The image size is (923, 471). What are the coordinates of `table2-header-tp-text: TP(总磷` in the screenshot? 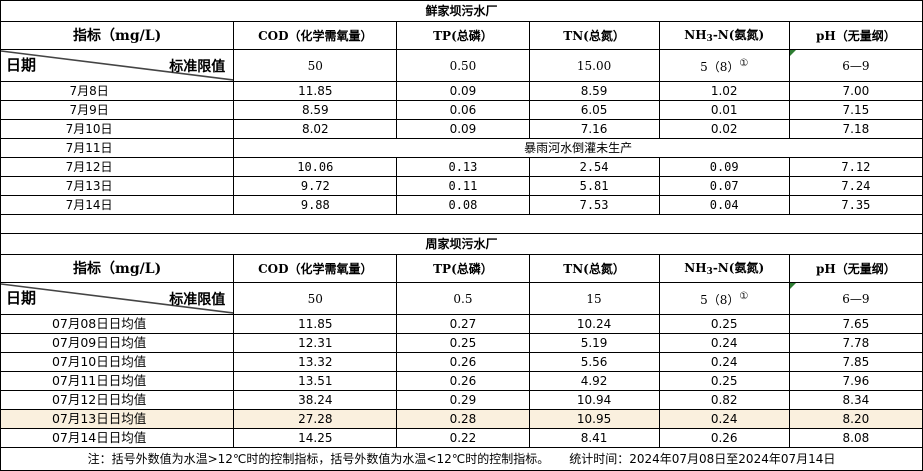 It's located at (457, 268).